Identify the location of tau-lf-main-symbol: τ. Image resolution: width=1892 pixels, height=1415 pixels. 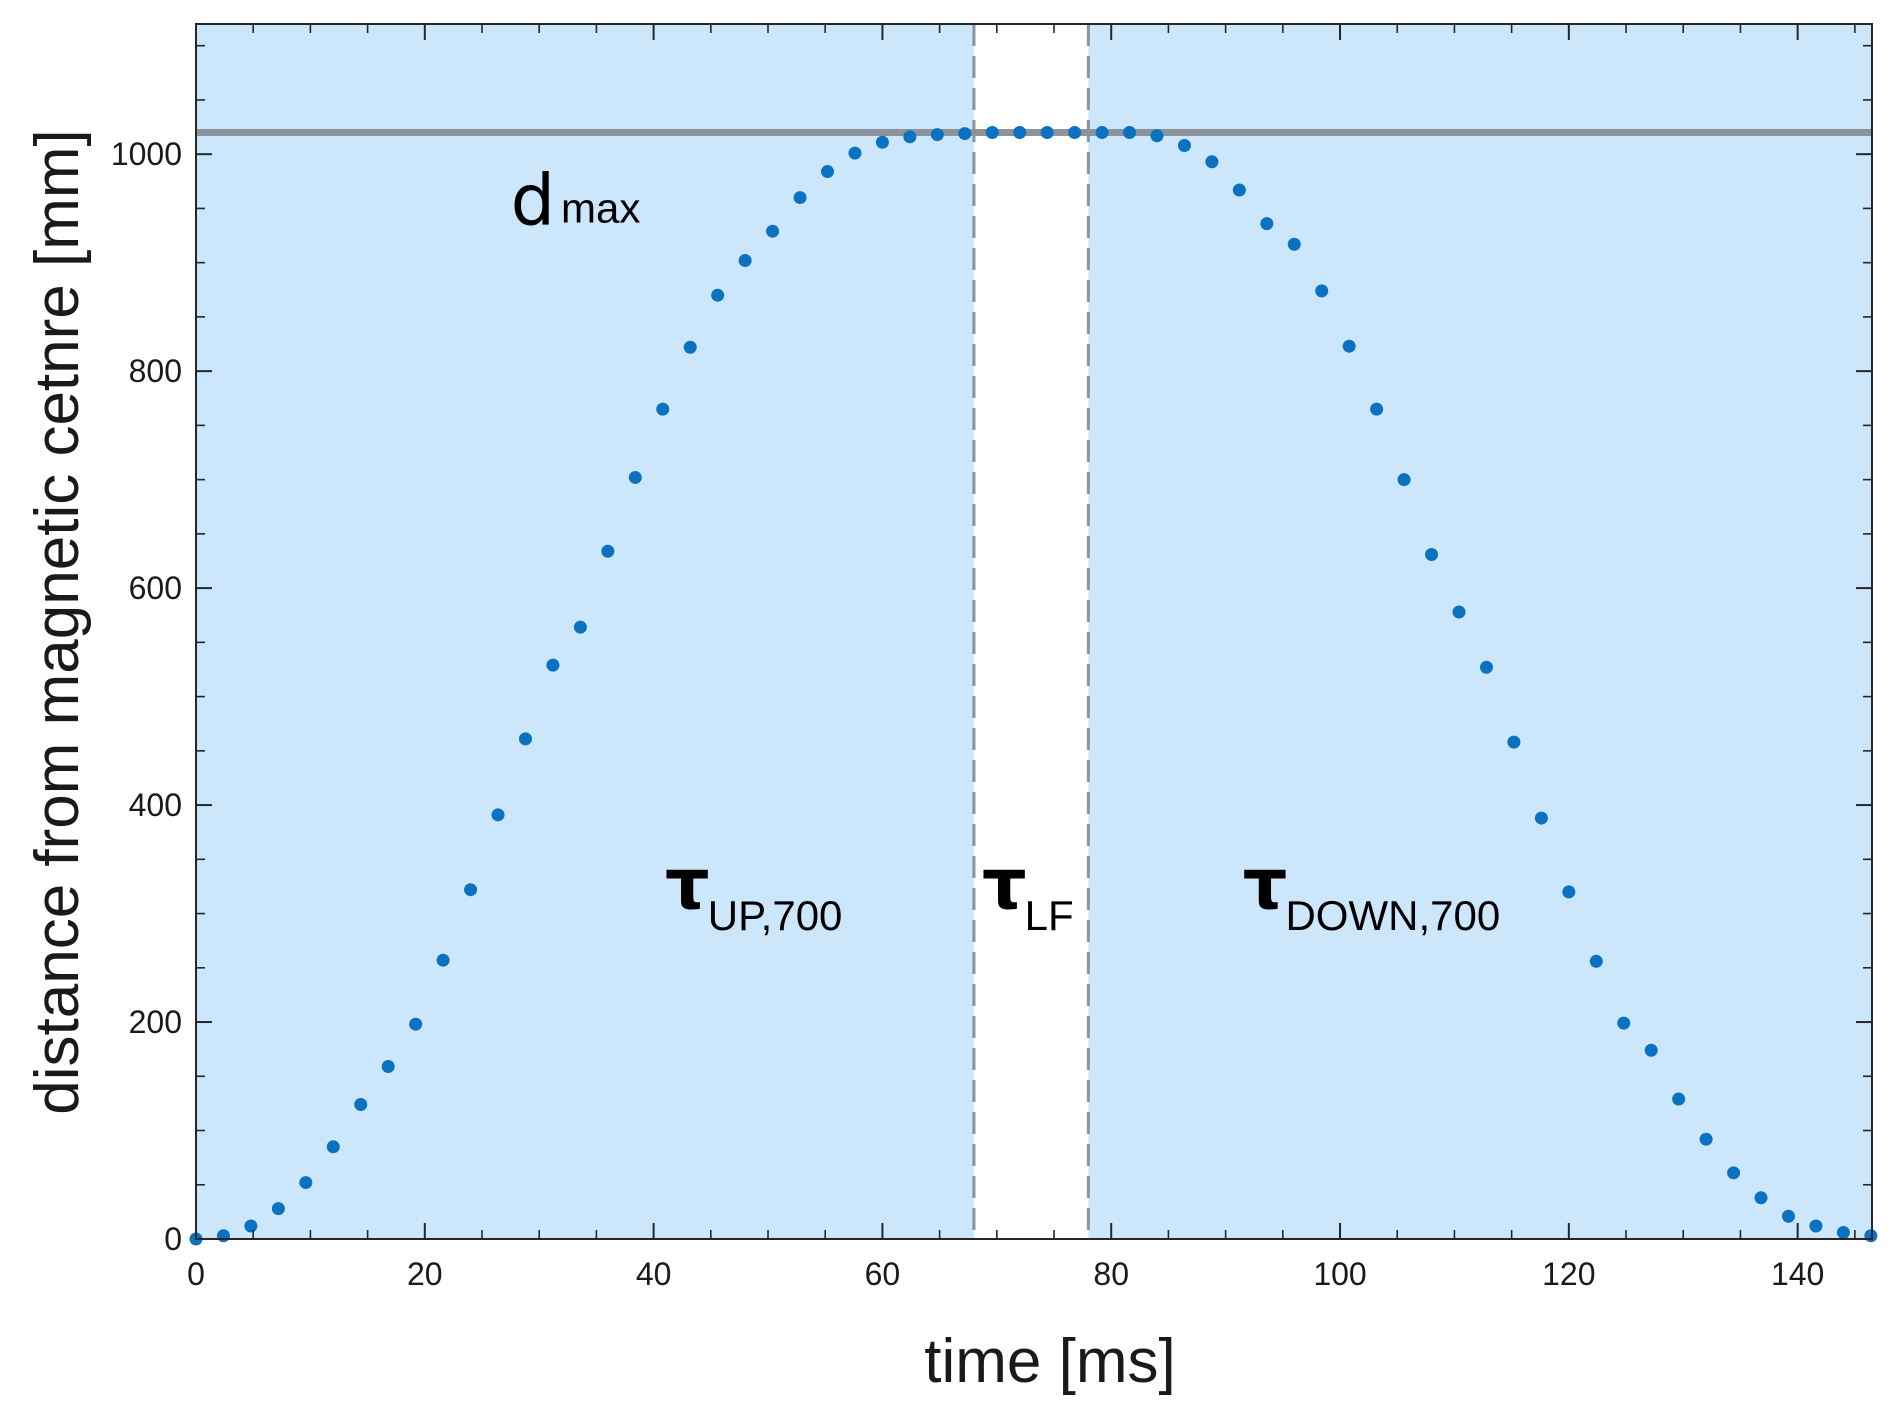
(1004, 884).